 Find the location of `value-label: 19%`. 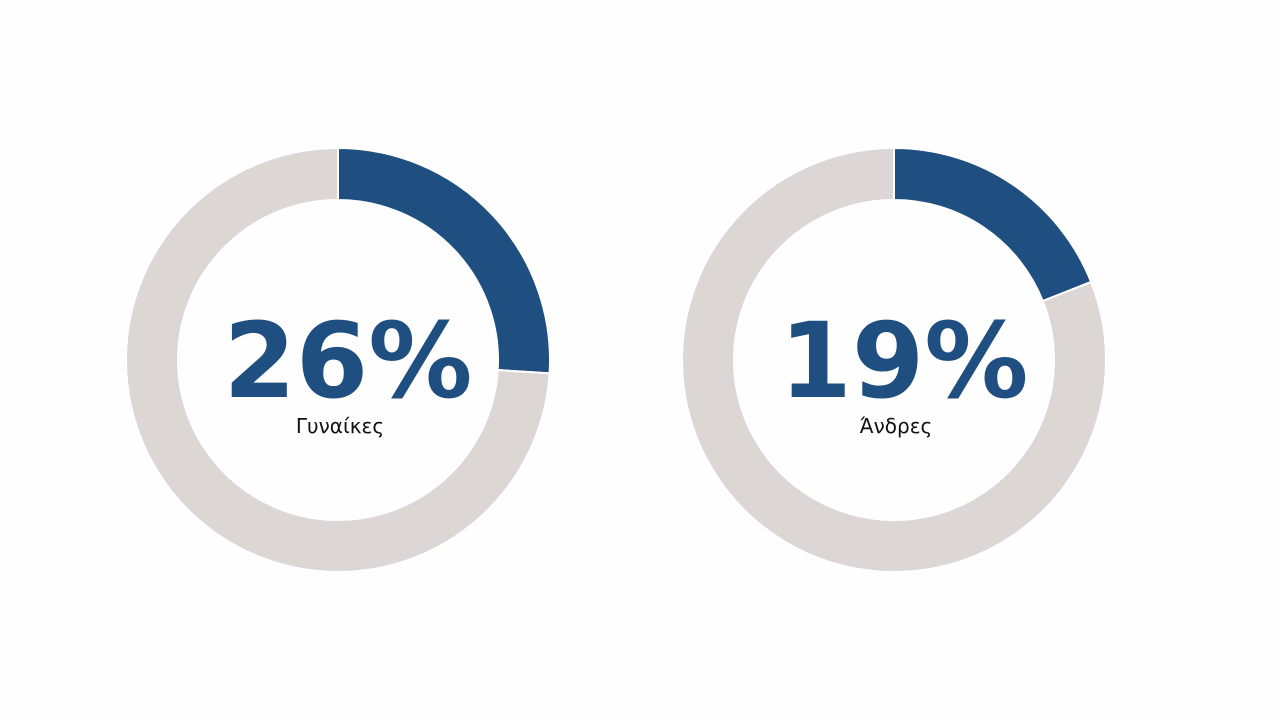

value-label: 19% is located at coordinates (904, 361).